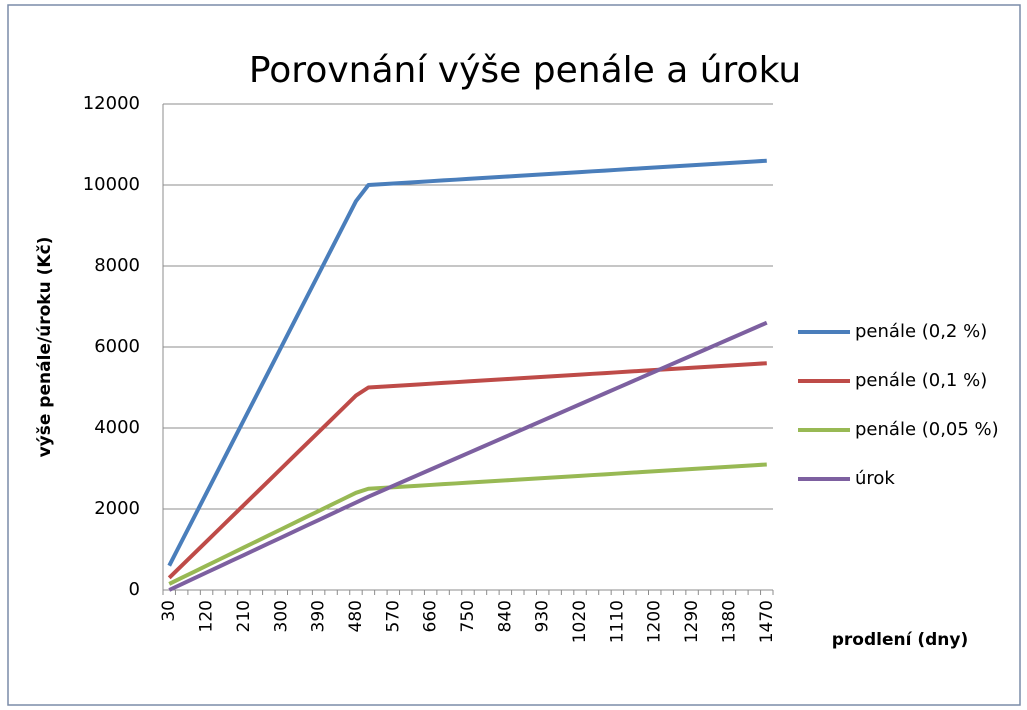  I want to click on x-tick-label: 750, so click(468, 616).